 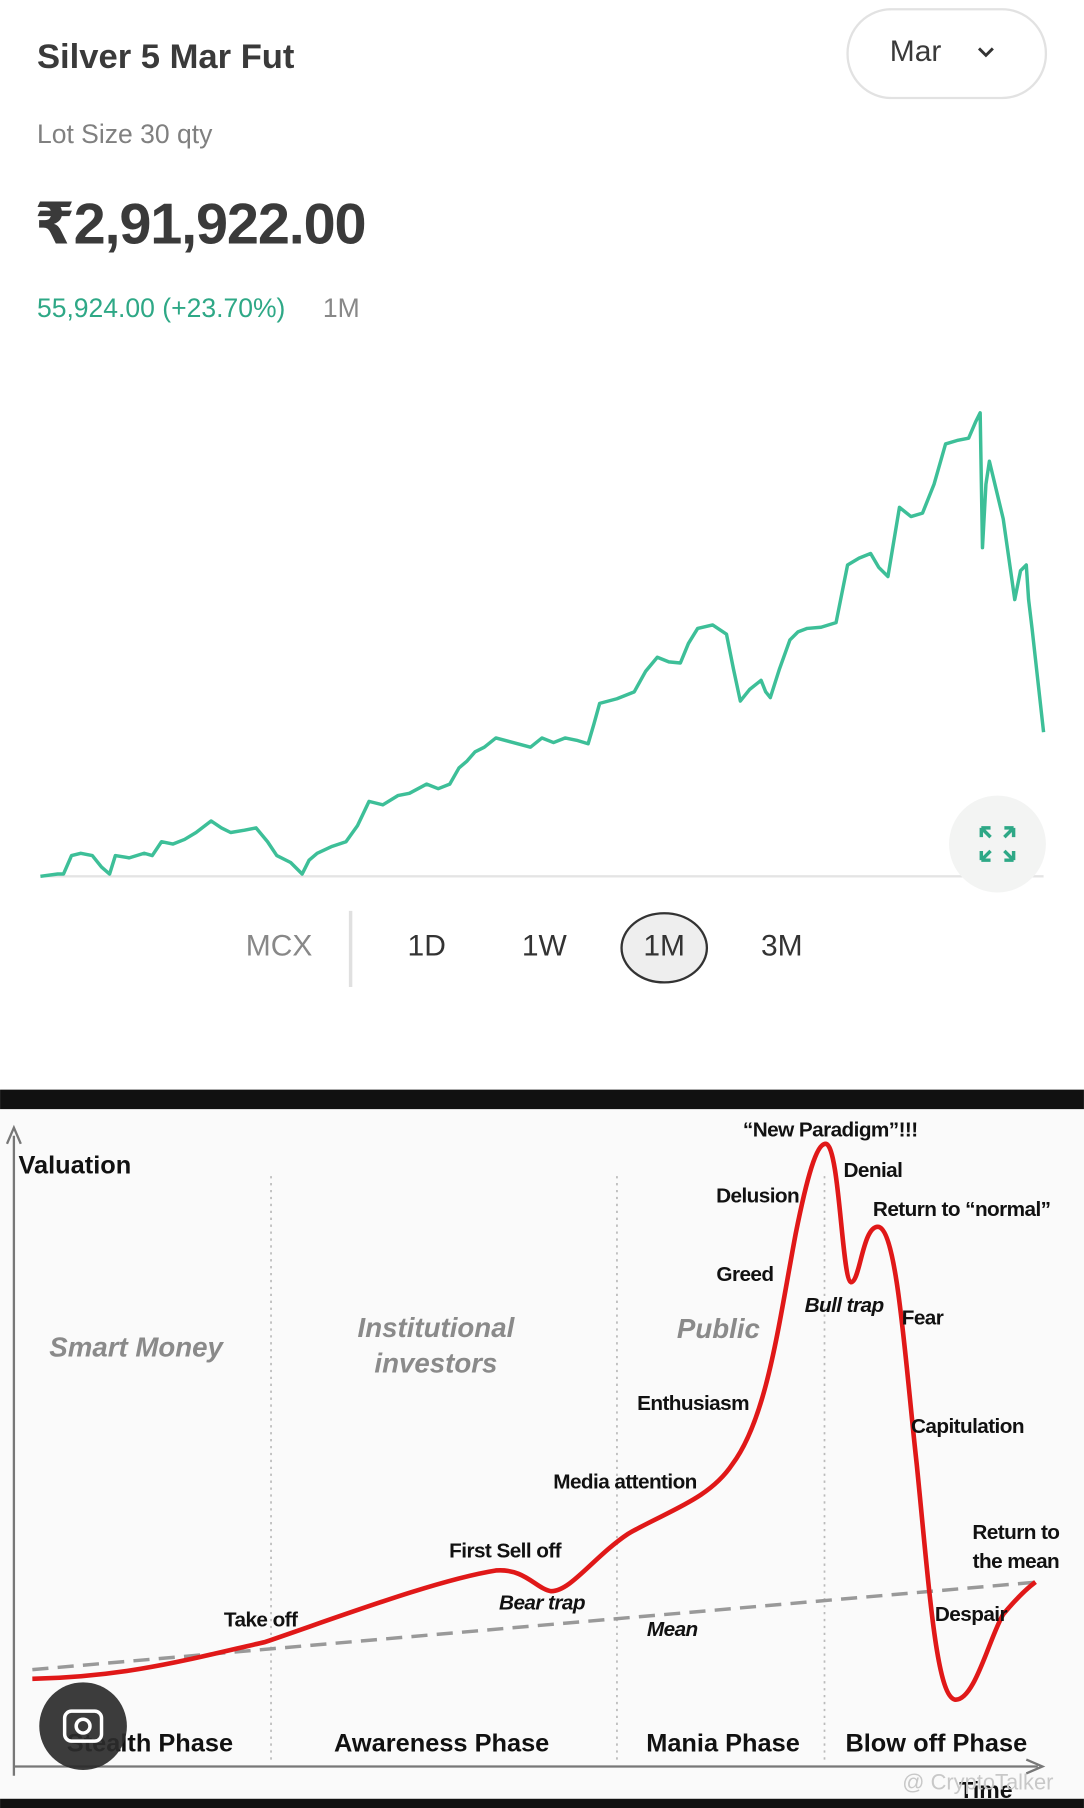 I want to click on phase-label: Mania Phase, so click(x=723, y=1743).